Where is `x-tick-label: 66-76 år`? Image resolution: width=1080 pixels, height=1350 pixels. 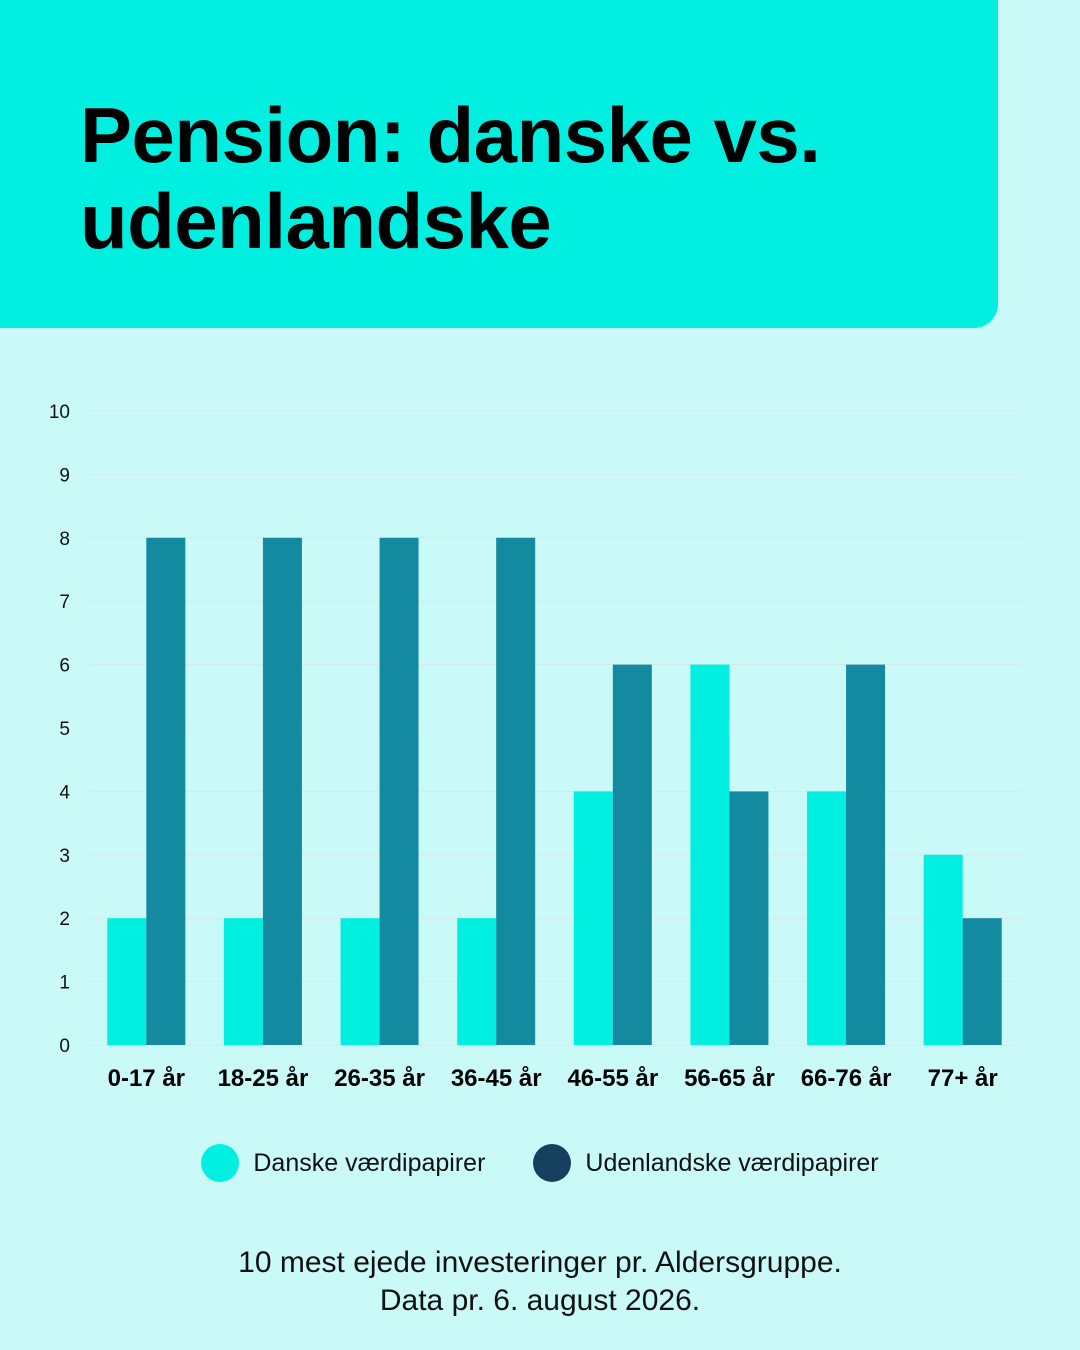
x-tick-label: 66-76 år is located at coordinates (846, 1078).